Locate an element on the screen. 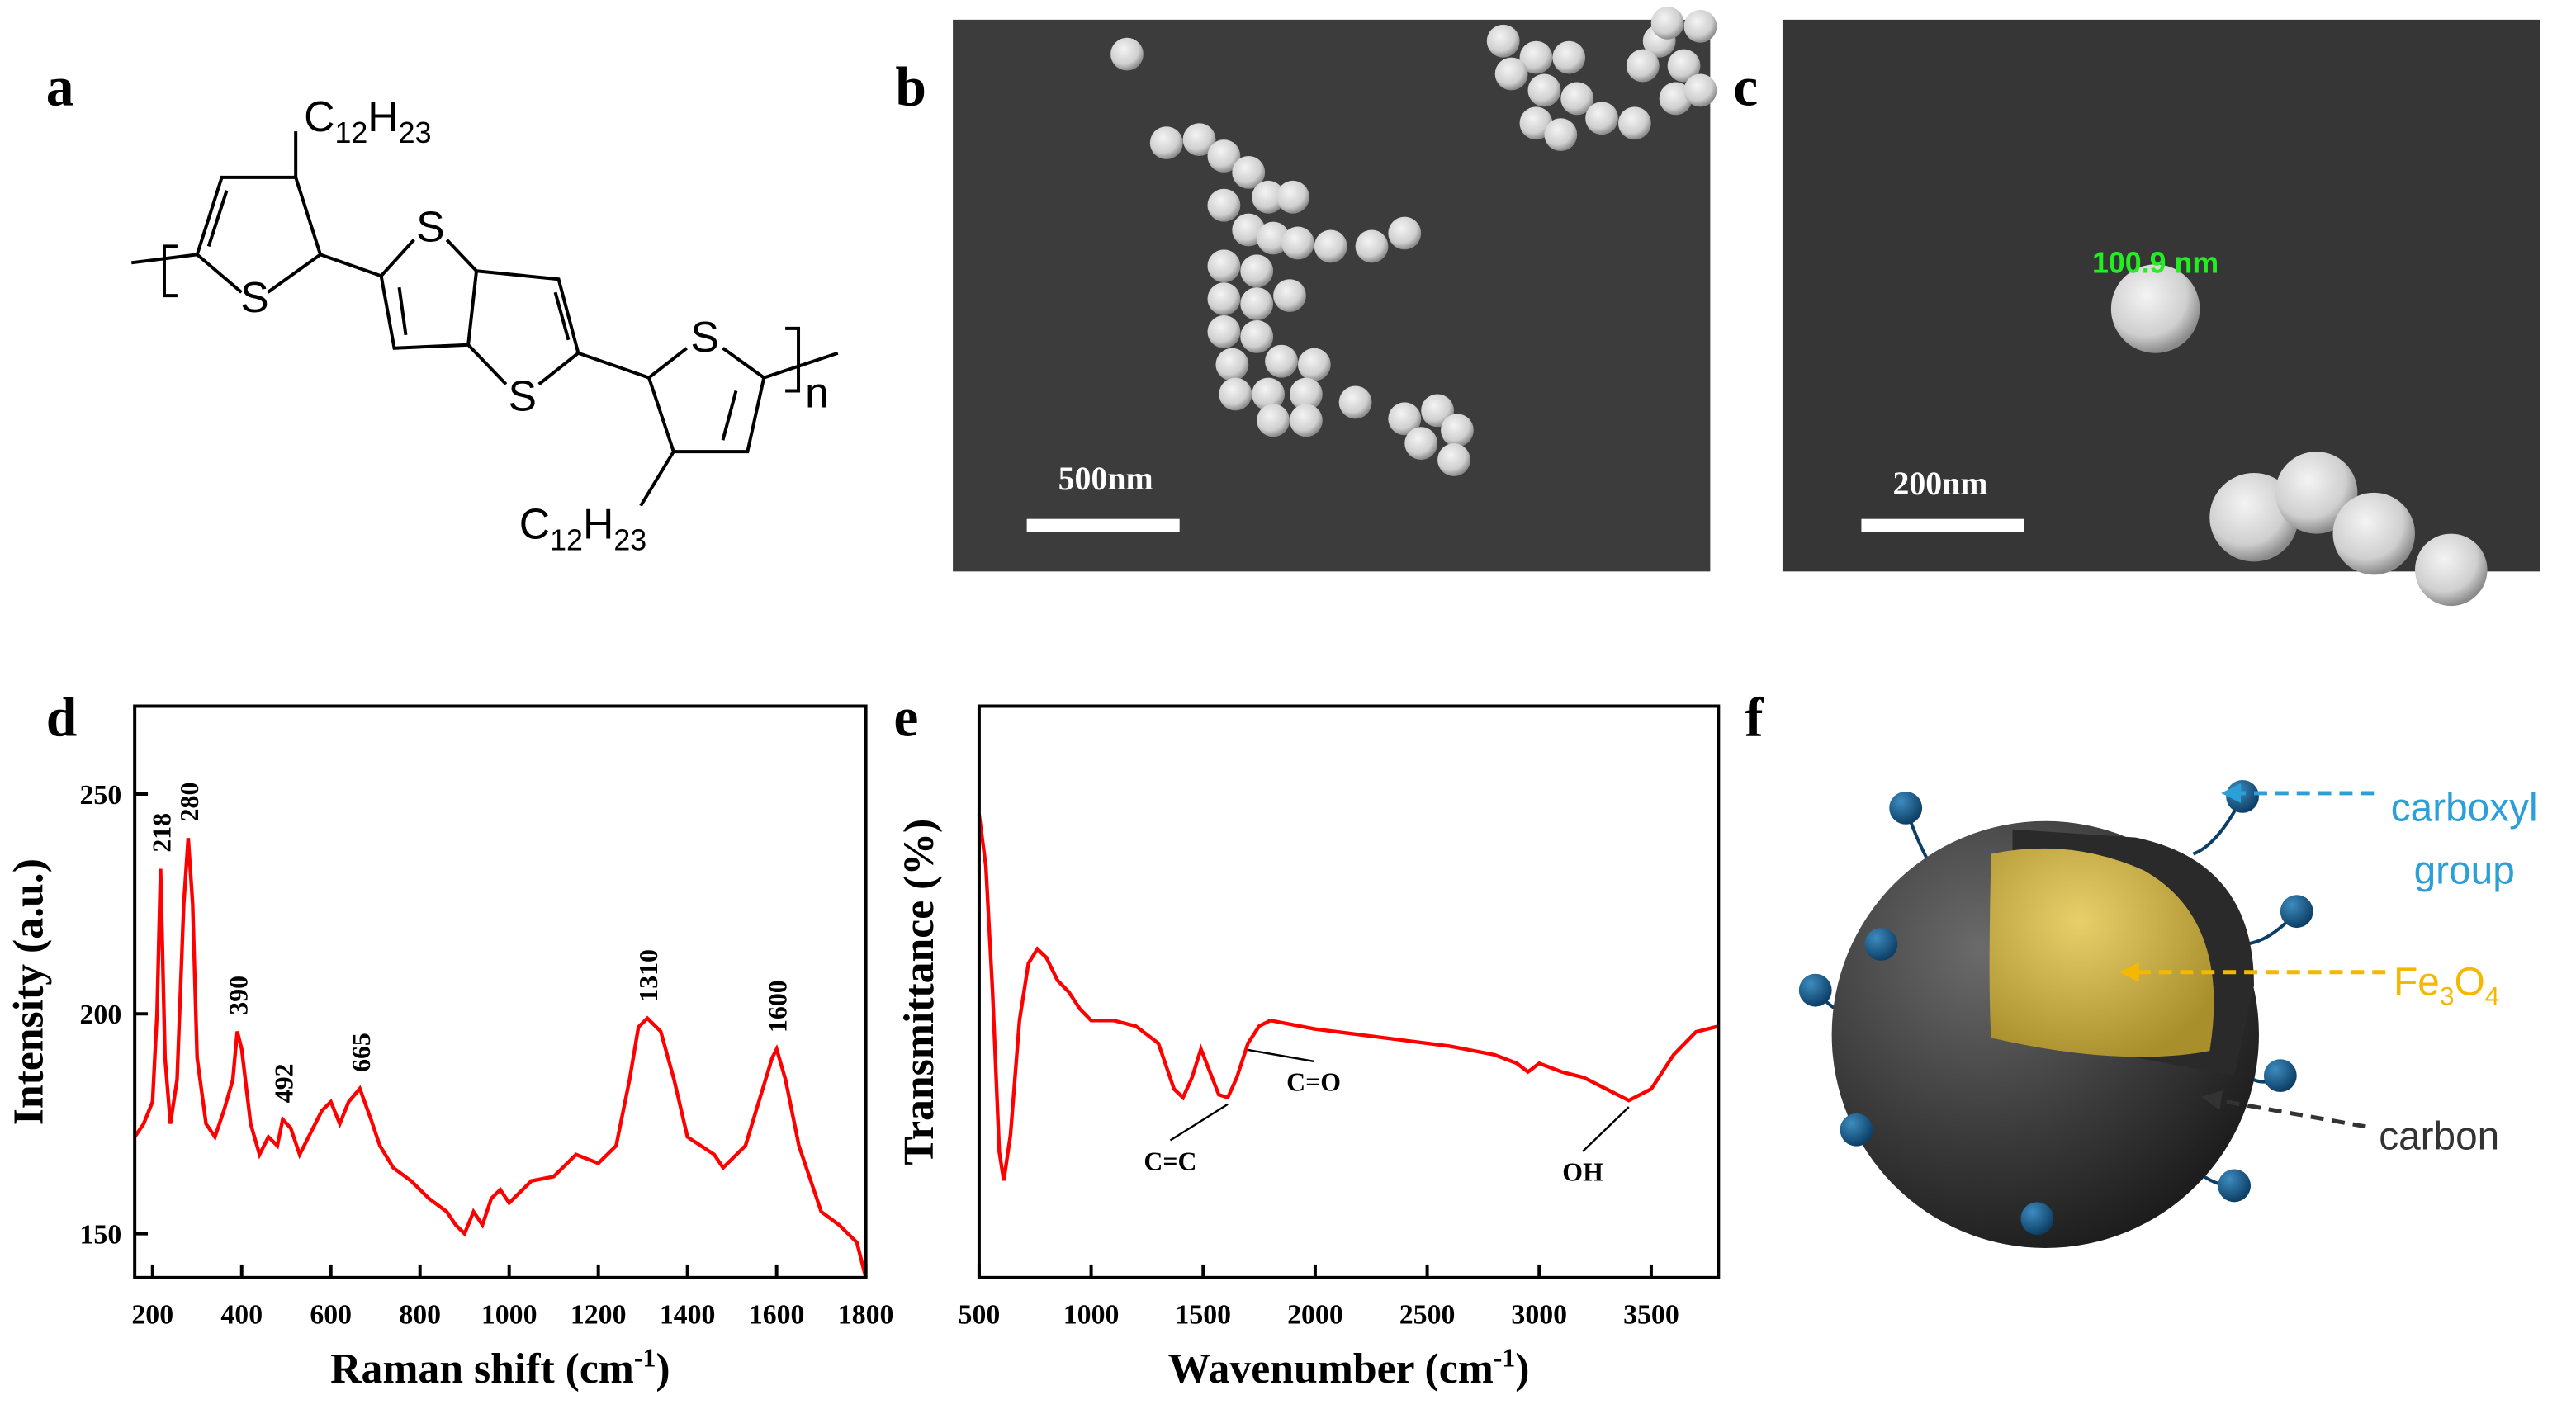 Image resolution: width=2576 pixels, height=1409 pixels. scale-bar-label: 200nm is located at coordinates (1939, 484).